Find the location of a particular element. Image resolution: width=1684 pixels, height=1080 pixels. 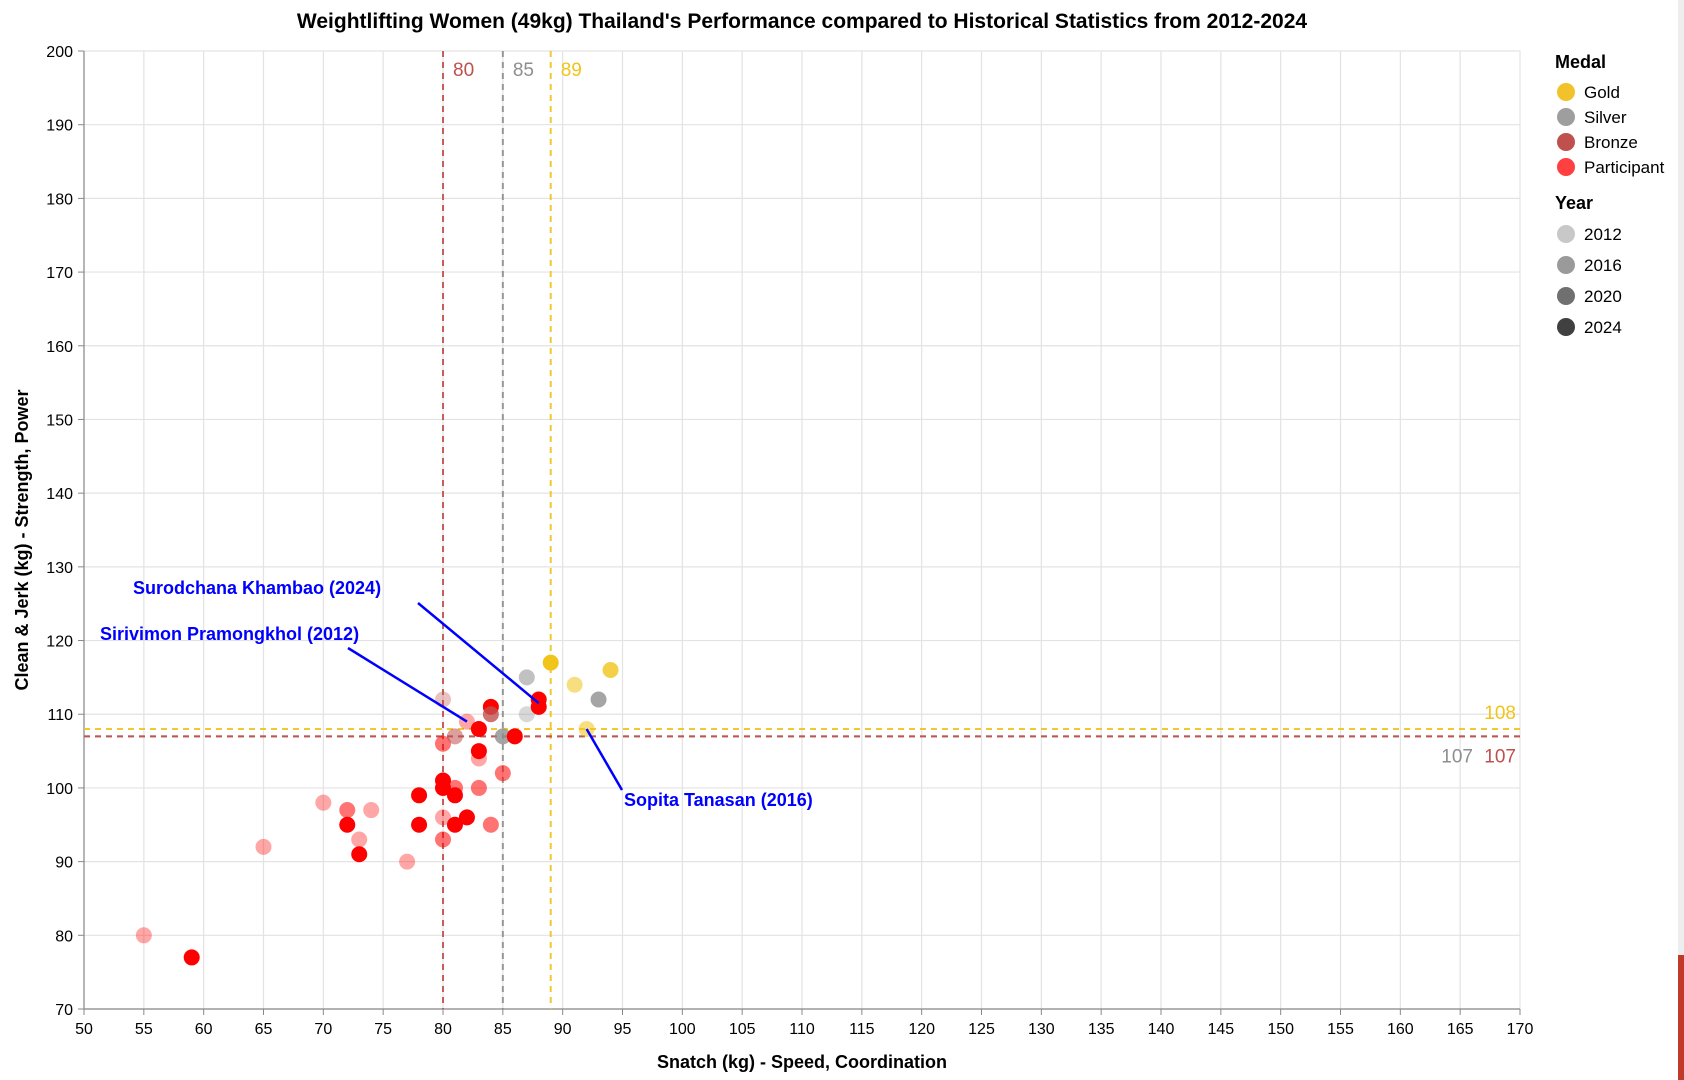

ref-label-x: 89 is located at coordinates (571, 70).